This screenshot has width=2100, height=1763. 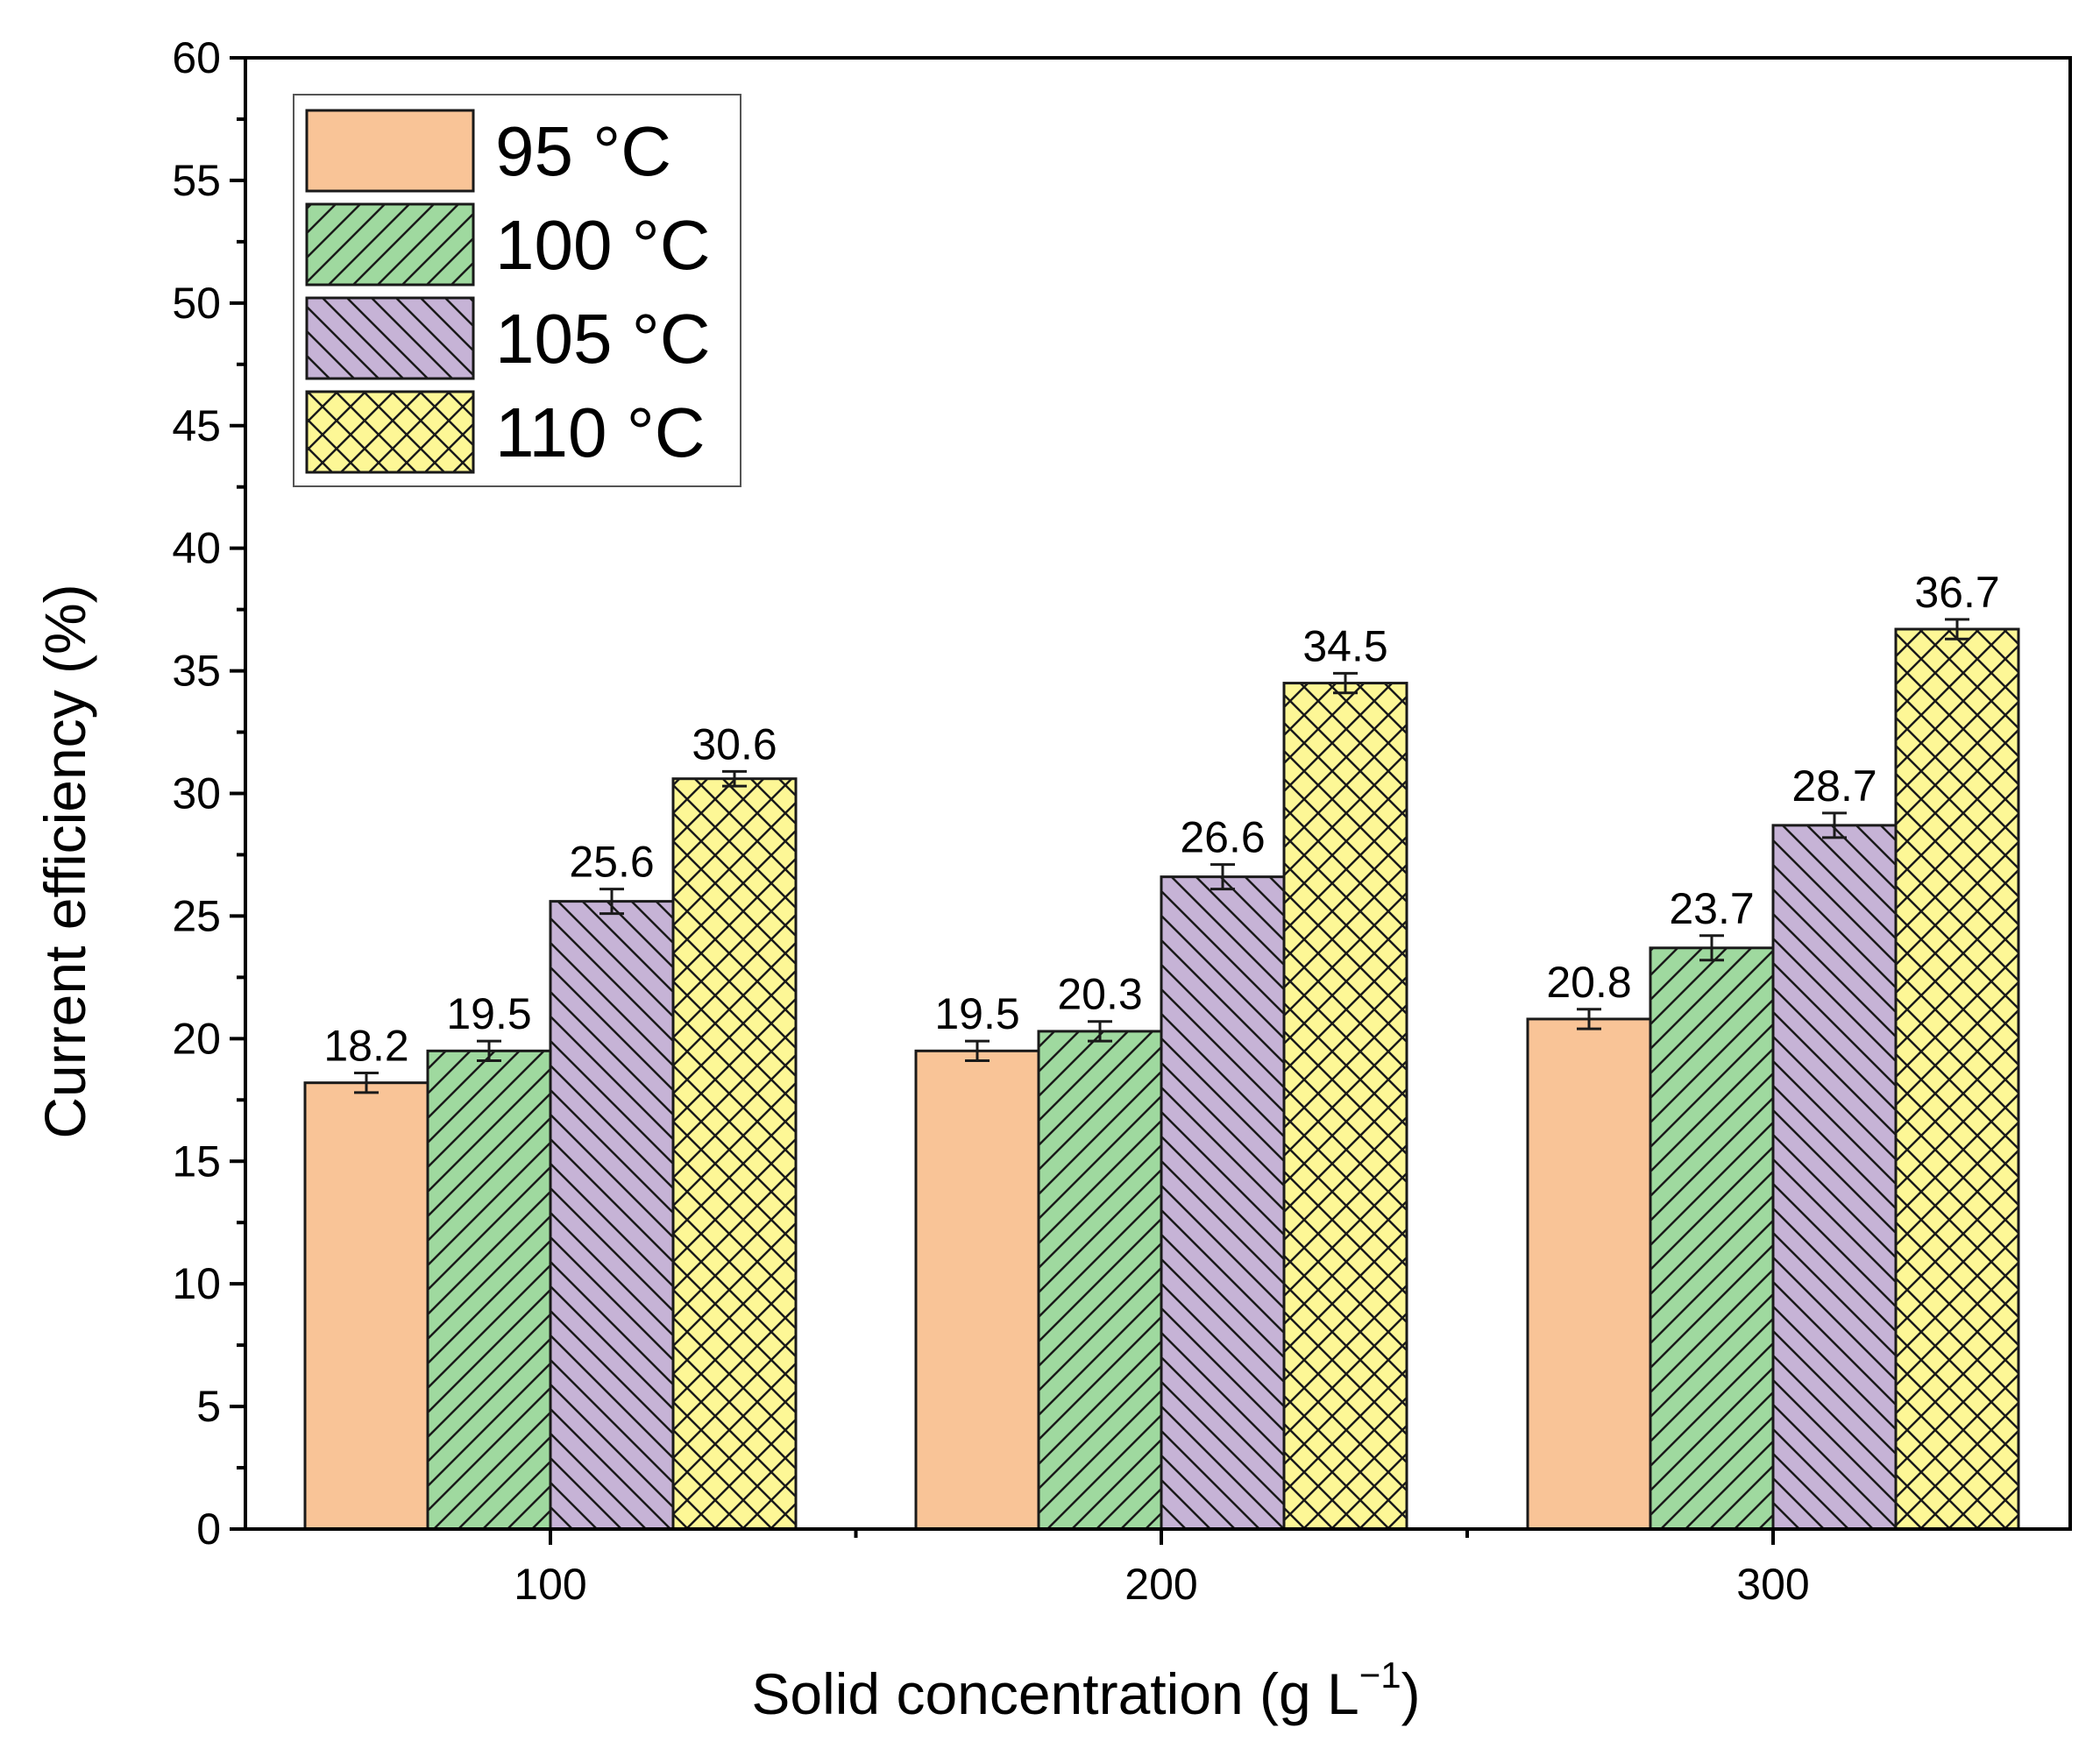 I want to click on legend-label: 105 °C, so click(x=602, y=339).